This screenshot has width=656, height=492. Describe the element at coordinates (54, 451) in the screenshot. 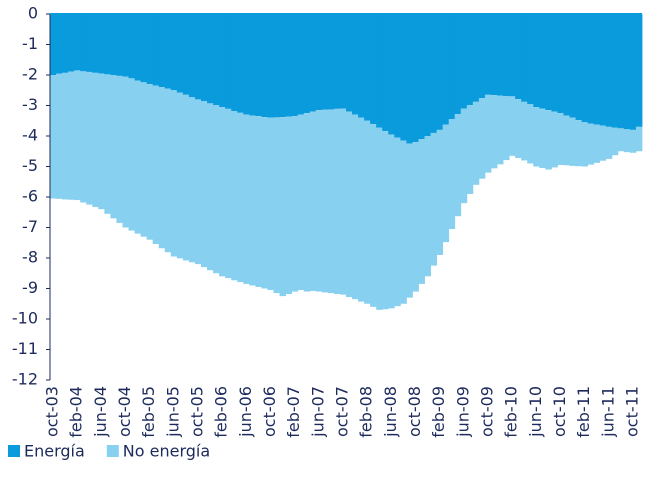

I see `legend-label: Energía` at that location.